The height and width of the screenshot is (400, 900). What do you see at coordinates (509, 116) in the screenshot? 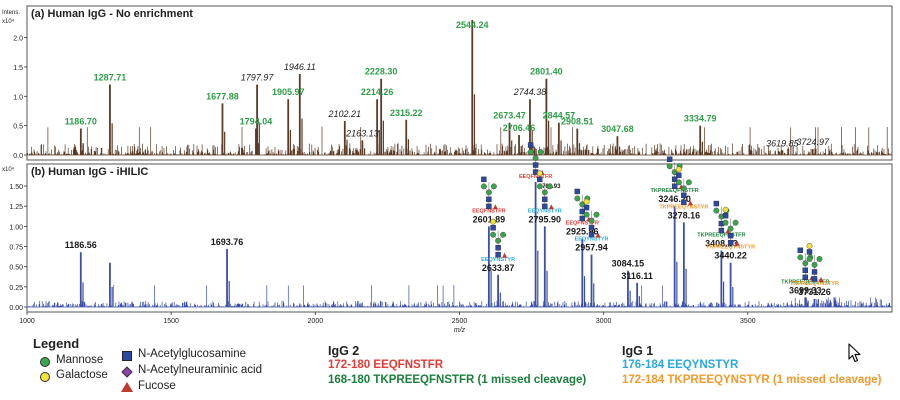
I see `peak-label-2673-47: 2673.47` at bounding box center [509, 116].